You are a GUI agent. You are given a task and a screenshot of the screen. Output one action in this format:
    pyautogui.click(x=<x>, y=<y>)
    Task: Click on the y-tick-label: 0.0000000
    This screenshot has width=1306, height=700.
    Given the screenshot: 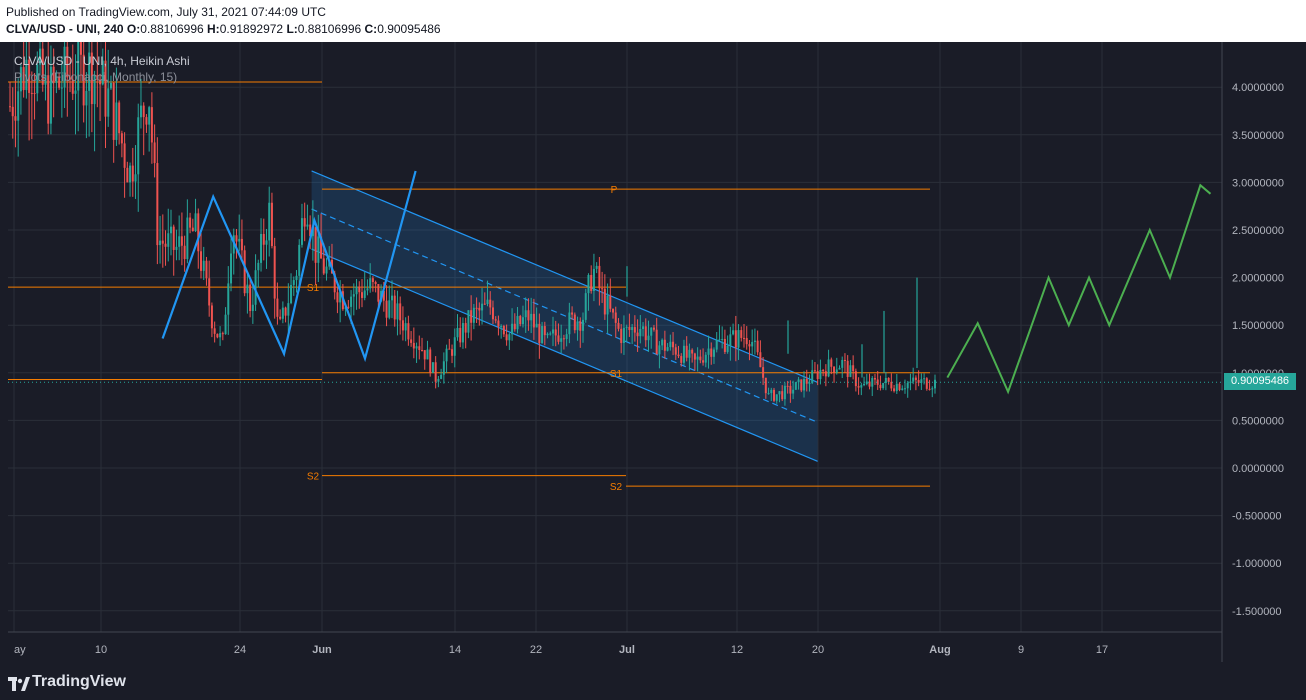 What is the action you would take?
    pyautogui.click(x=1258, y=469)
    